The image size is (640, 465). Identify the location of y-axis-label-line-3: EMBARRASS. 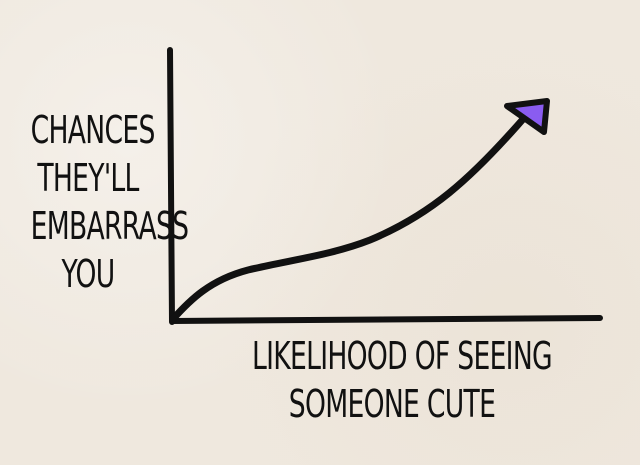
(109, 226).